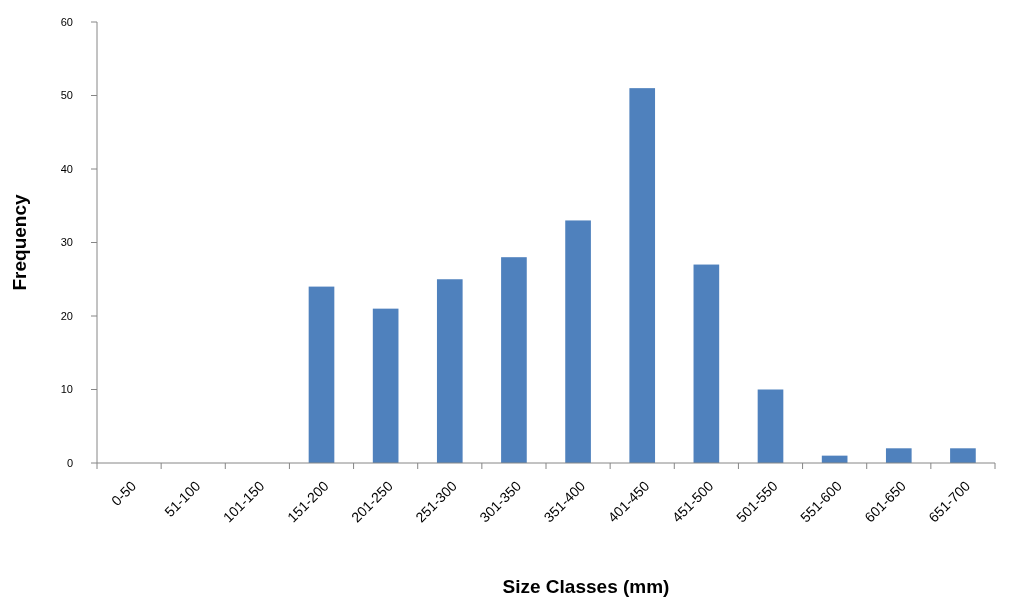  What do you see at coordinates (66, 168) in the screenshot?
I see `y-tick-label: 40` at bounding box center [66, 168].